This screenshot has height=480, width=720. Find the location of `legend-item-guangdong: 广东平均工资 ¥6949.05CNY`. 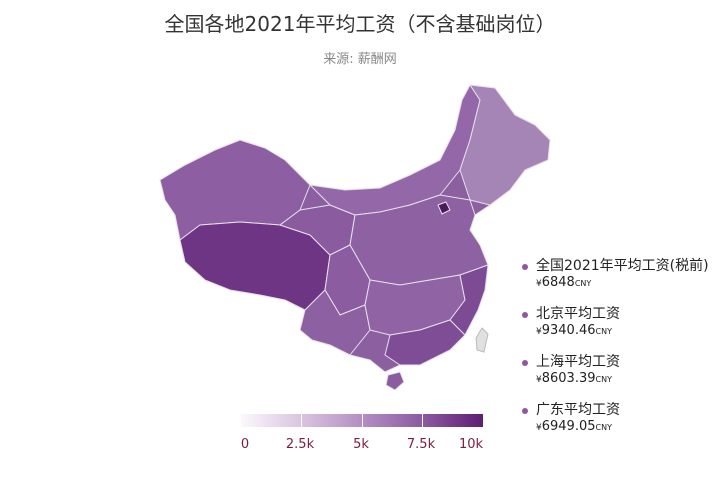

legend-item-guangdong: 广东平均工资 ¥6949.05CNY is located at coordinates (615, 419).